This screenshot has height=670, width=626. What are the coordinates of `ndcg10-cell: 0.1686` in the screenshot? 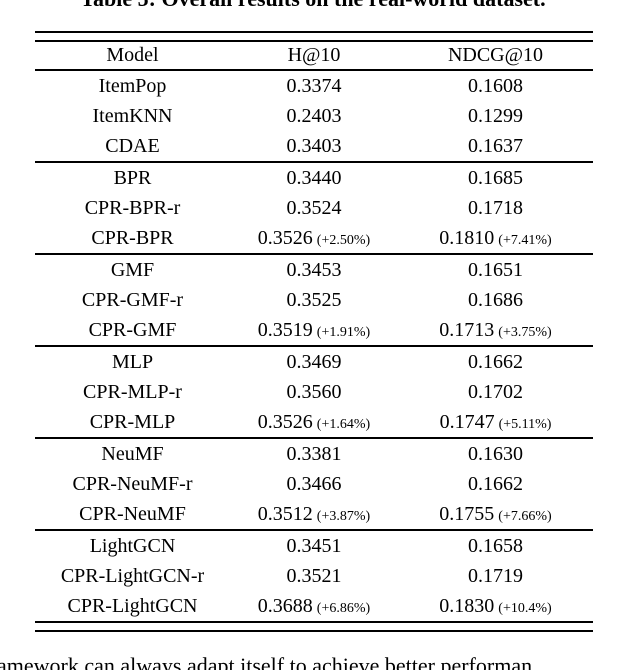 It's located at (495, 300).